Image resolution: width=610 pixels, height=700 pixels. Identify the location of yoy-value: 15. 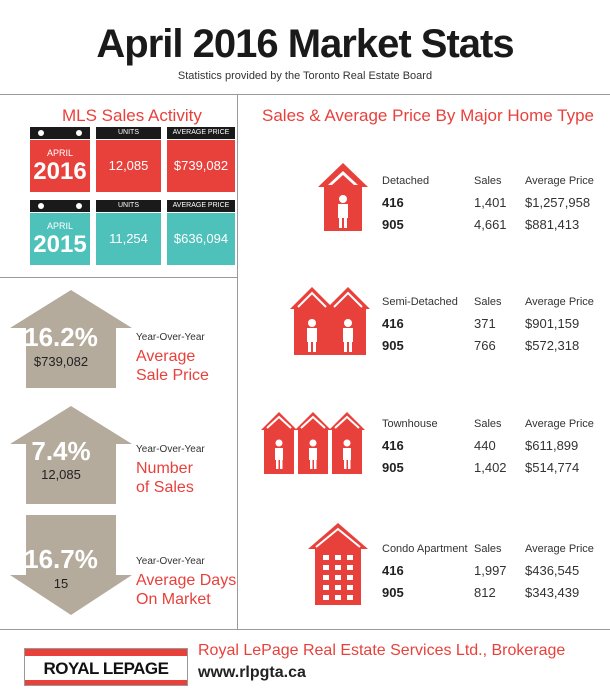
(61, 583).